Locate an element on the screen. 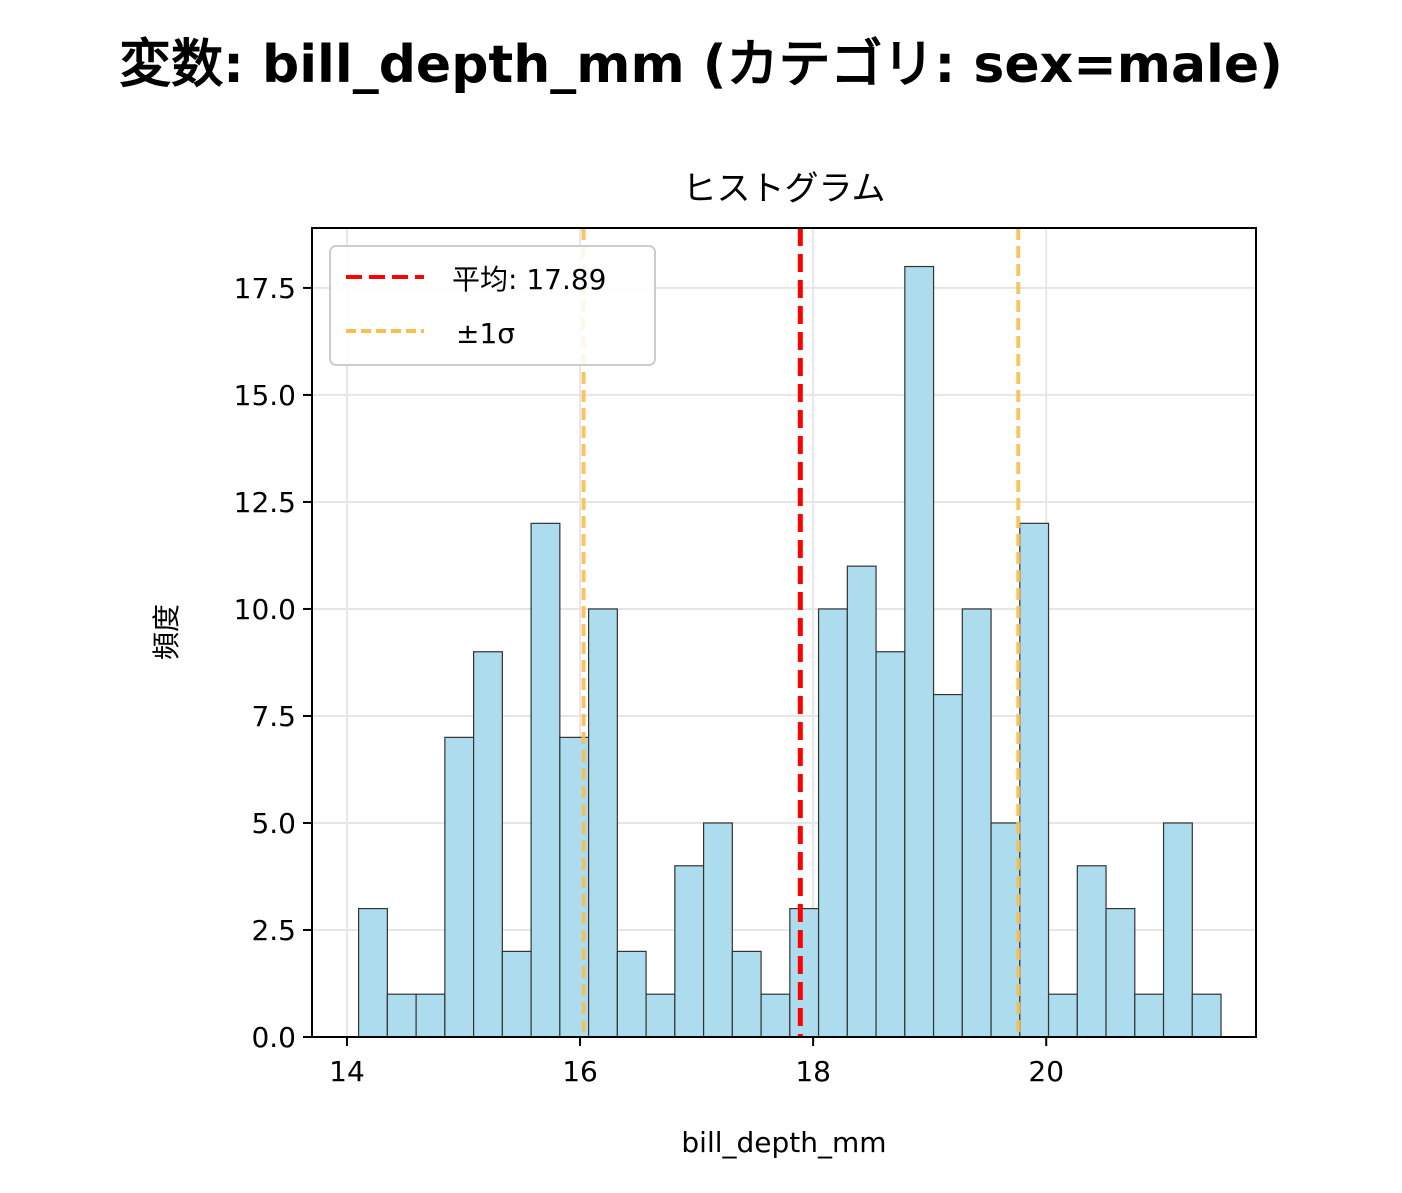 The width and height of the screenshot is (1402, 1193). y-tick-label-6: 15.0 is located at coordinates (265, 395).